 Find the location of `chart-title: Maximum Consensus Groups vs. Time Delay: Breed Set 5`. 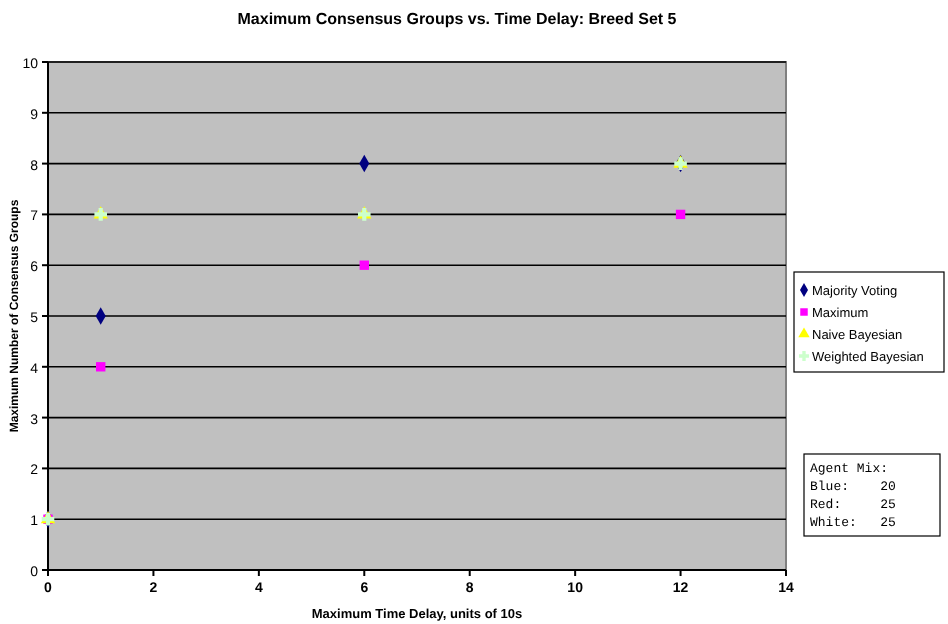

chart-title: Maximum Consensus Groups vs. Time Delay: Breed Set 5 is located at coordinates (457, 19).